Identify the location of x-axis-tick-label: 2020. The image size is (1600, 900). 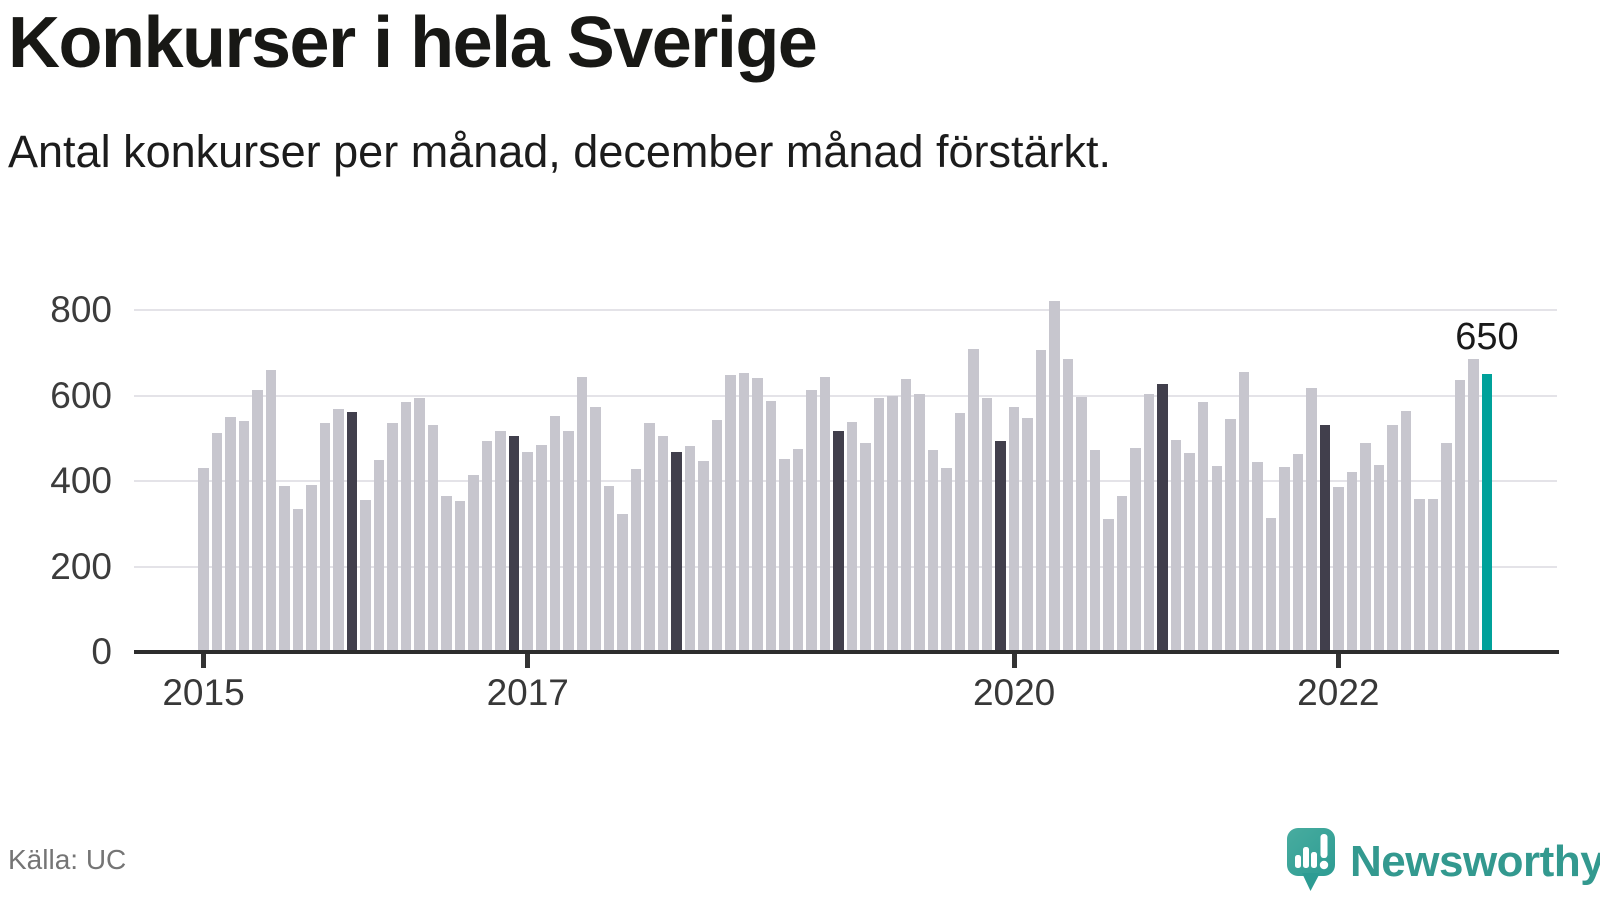
(1014, 692).